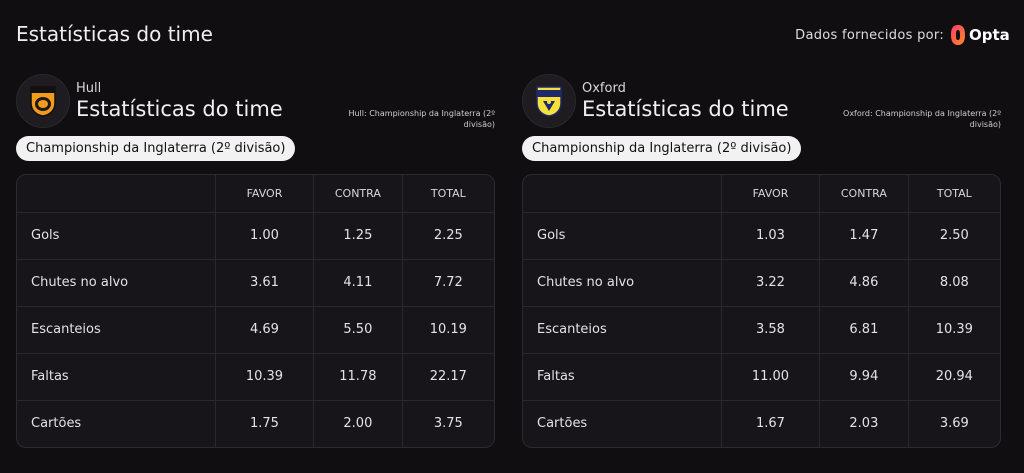 The width and height of the screenshot is (1024, 473). Describe the element at coordinates (953, 282) in the screenshot. I see `stat-value: 8.08` at that location.